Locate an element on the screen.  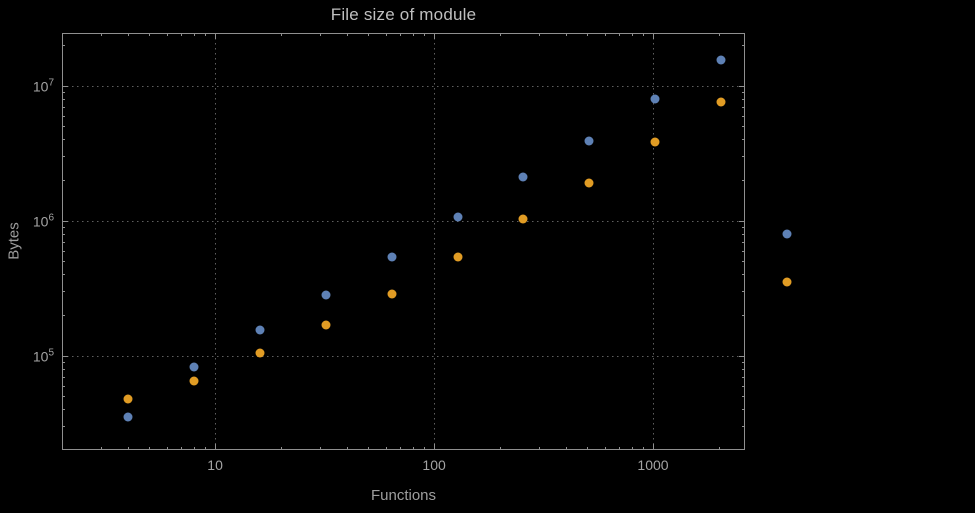
x-tick-label: 100 is located at coordinates (434, 465).